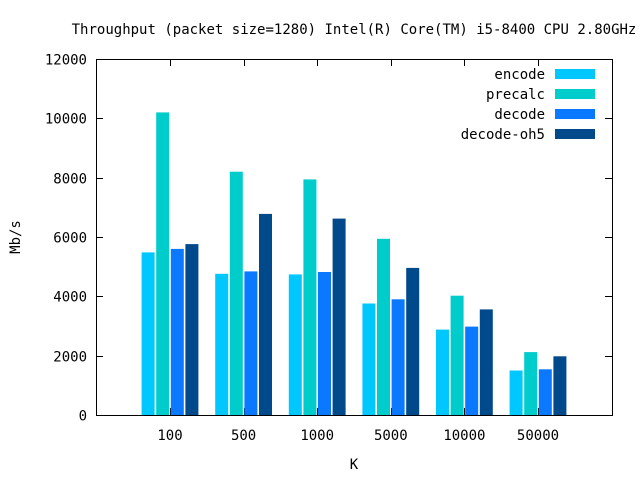 The width and height of the screenshot is (640, 480). I want to click on legend-swatch-precalc, so click(575, 94).